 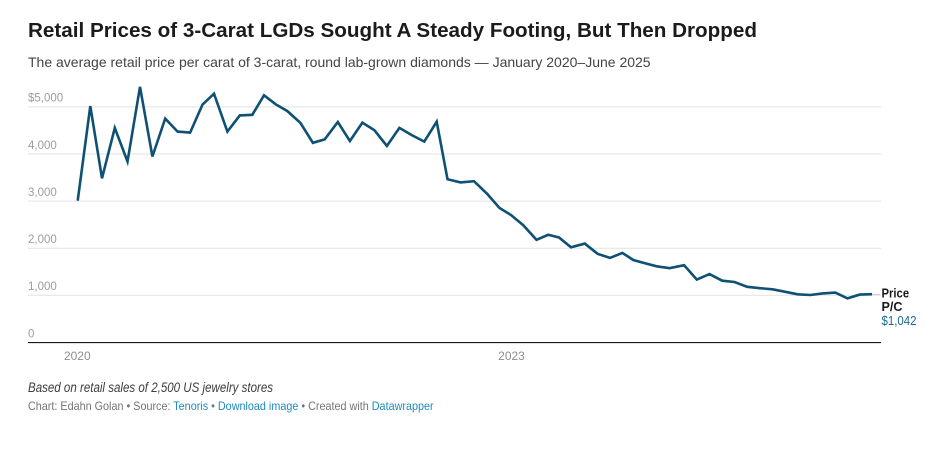 What do you see at coordinates (42, 240) in the screenshot?
I see `svg-text: 2,000` at bounding box center [42, 240].